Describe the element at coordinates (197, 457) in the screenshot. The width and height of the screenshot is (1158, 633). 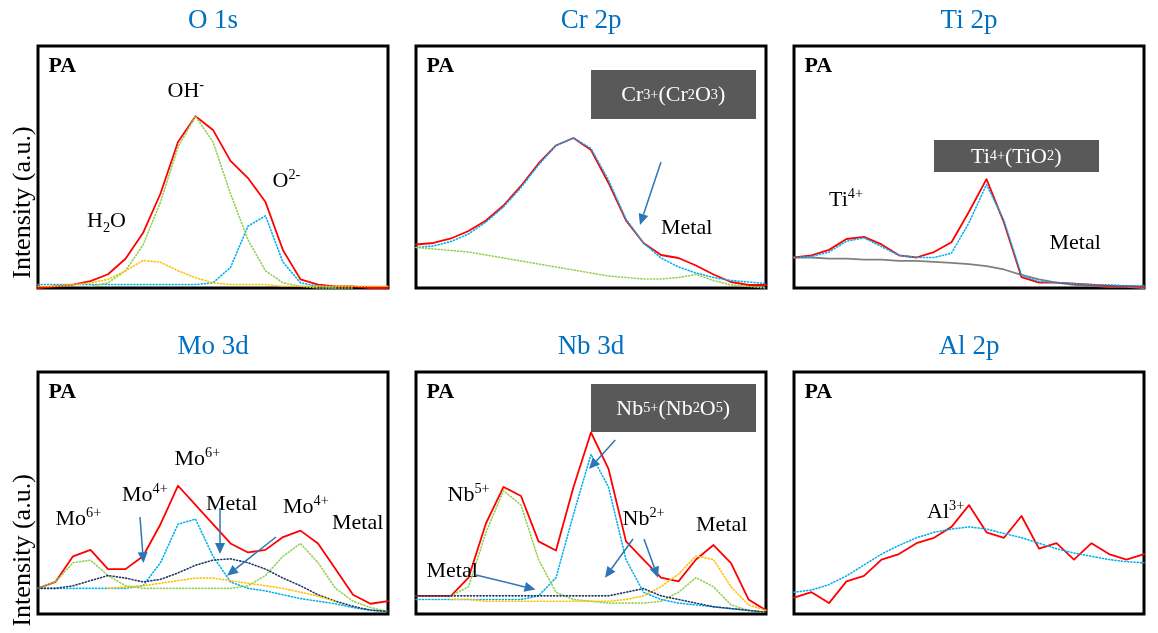
I see `text: Mo$^{6+}$` at that location.